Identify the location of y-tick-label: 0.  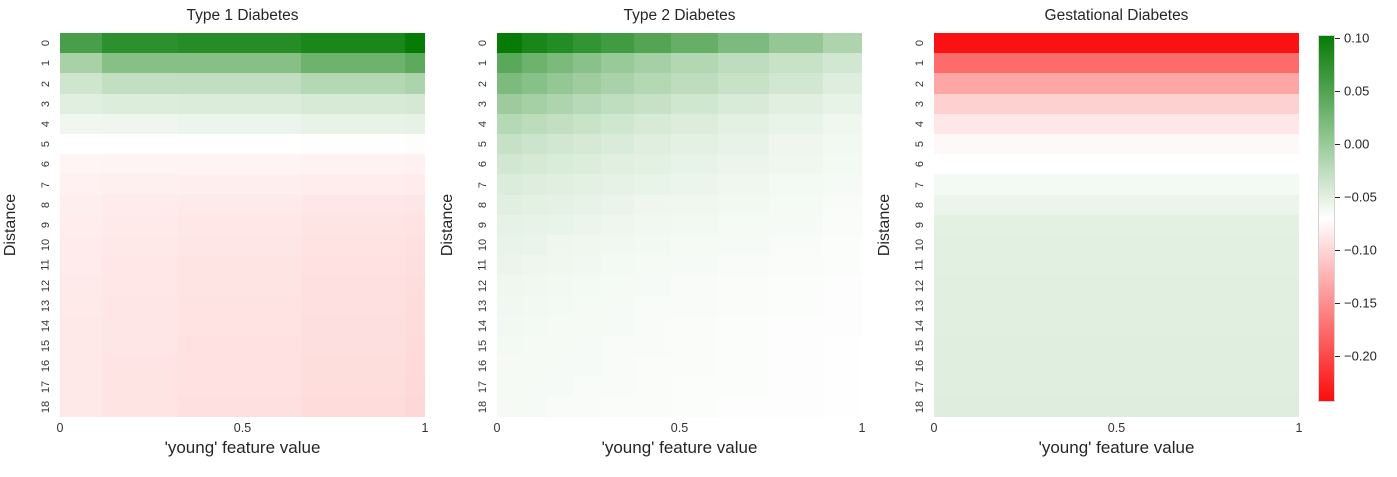
(920, 43).